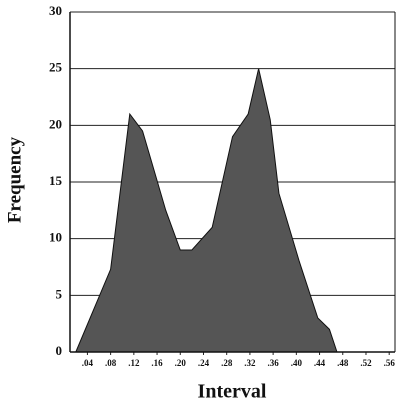  Describe the element at coordinates (157, 363) in the screenshot. I see `x-tick-label: .16` at that location.